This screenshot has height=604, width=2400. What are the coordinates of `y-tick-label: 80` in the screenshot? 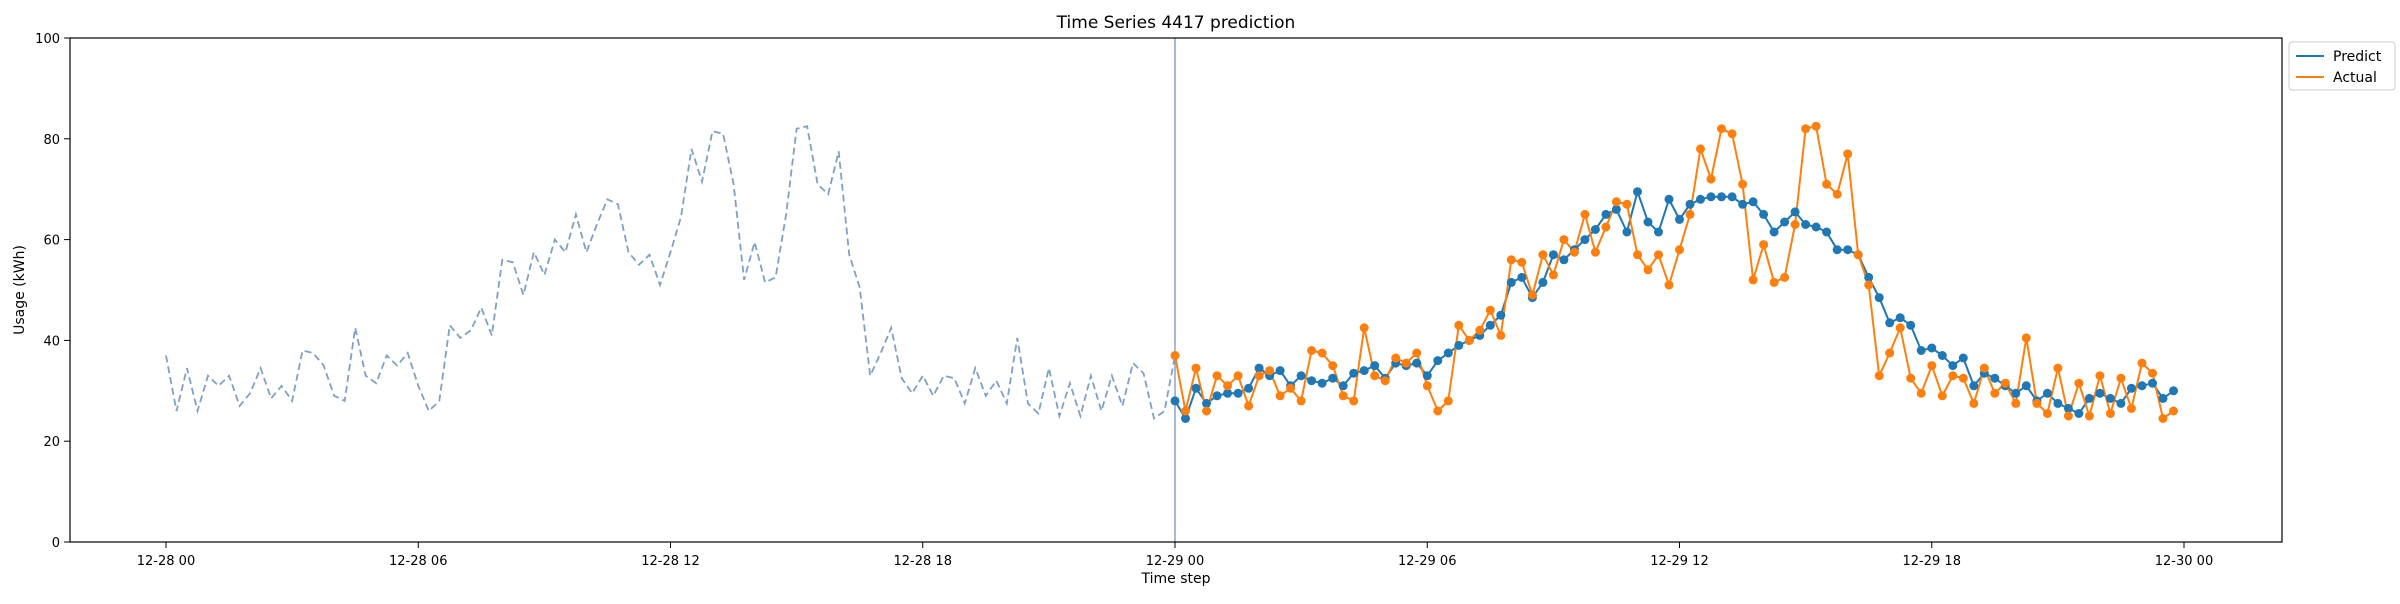 It's located at (51, 140).